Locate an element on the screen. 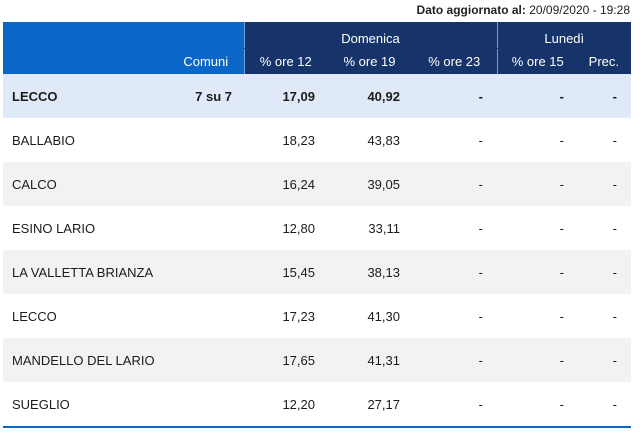 The image size is (640, 433). header-name-col is located at coordinates (85, 61).